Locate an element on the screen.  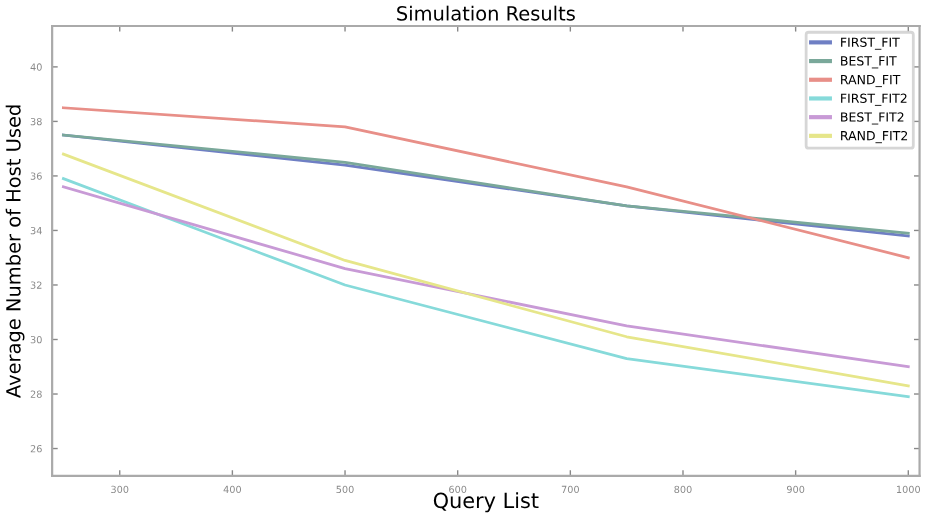
chart-title: Simulation Results is located at coordinates (486, 13).